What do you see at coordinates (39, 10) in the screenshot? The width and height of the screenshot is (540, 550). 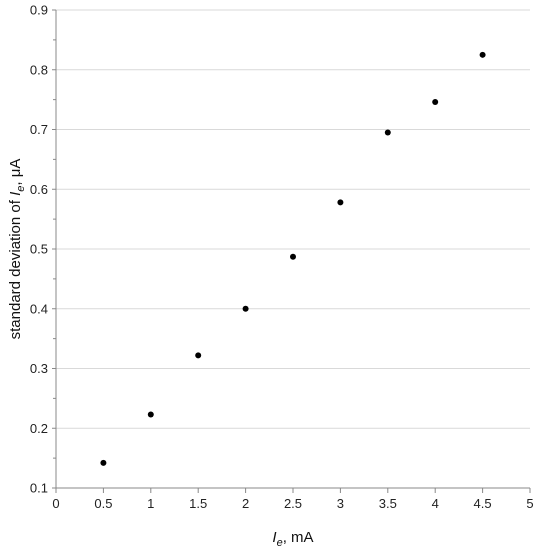 I see `y-tick-label: 0.9` at bounding box center [39, 10].